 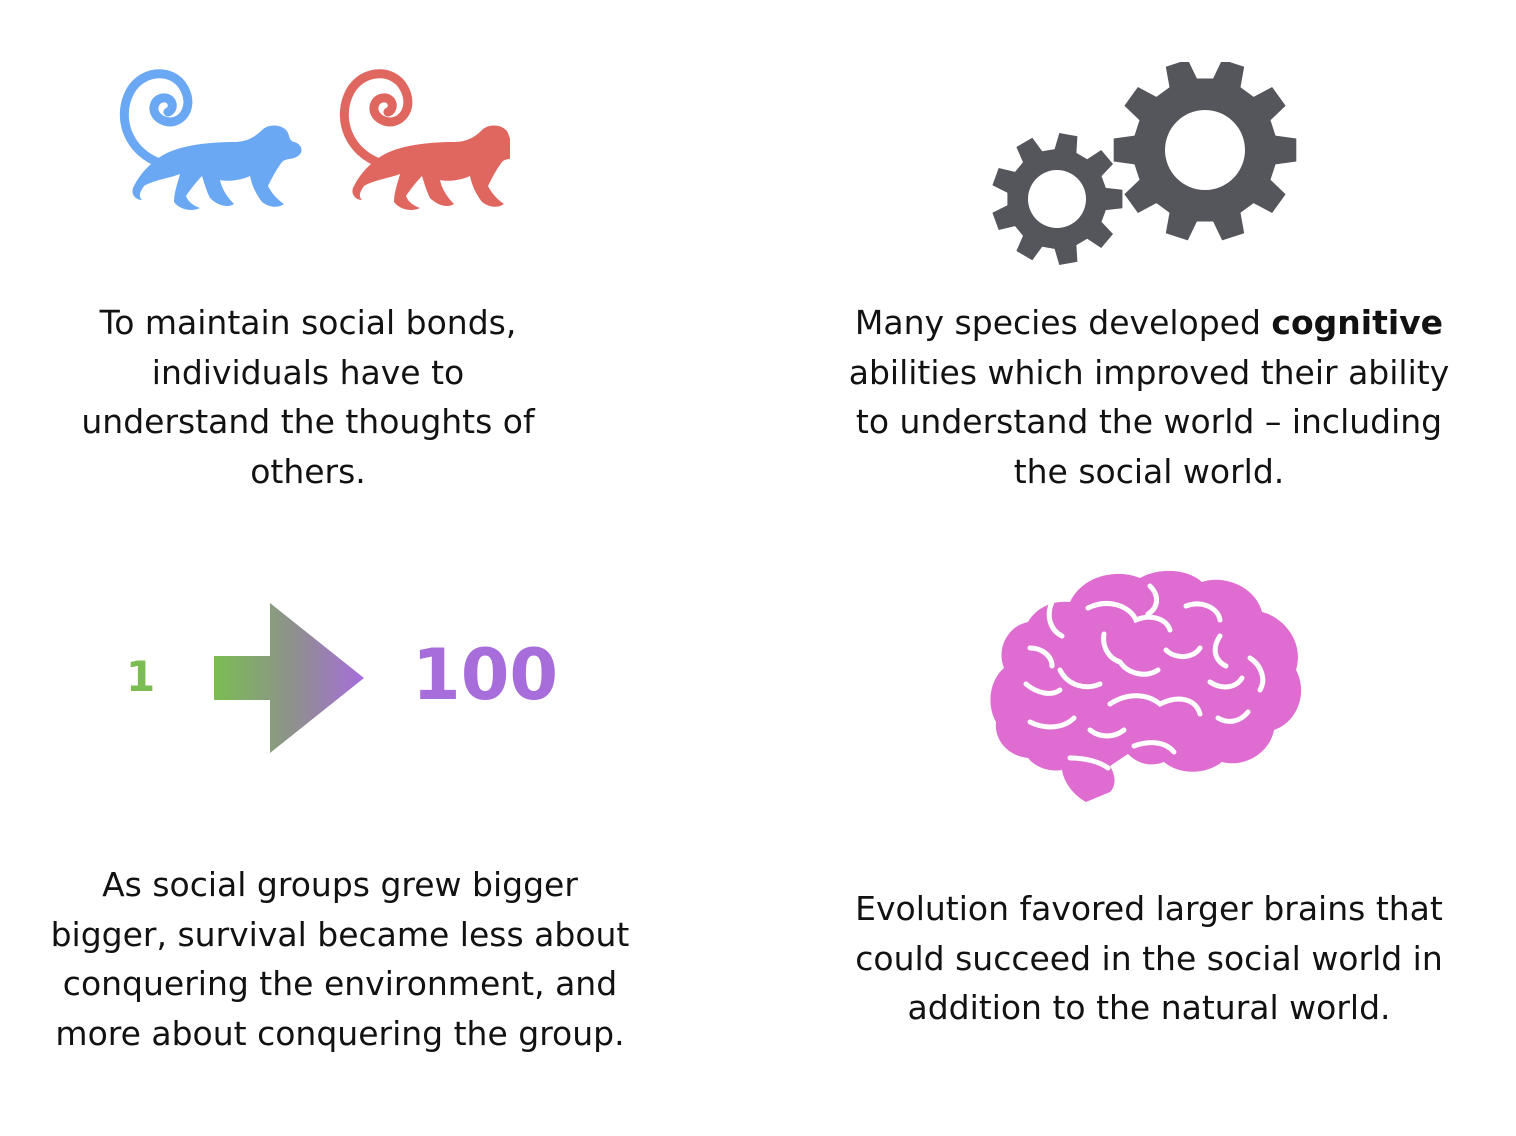 I want to click on group-size-start-number: 1, so click(x=141, y=676).